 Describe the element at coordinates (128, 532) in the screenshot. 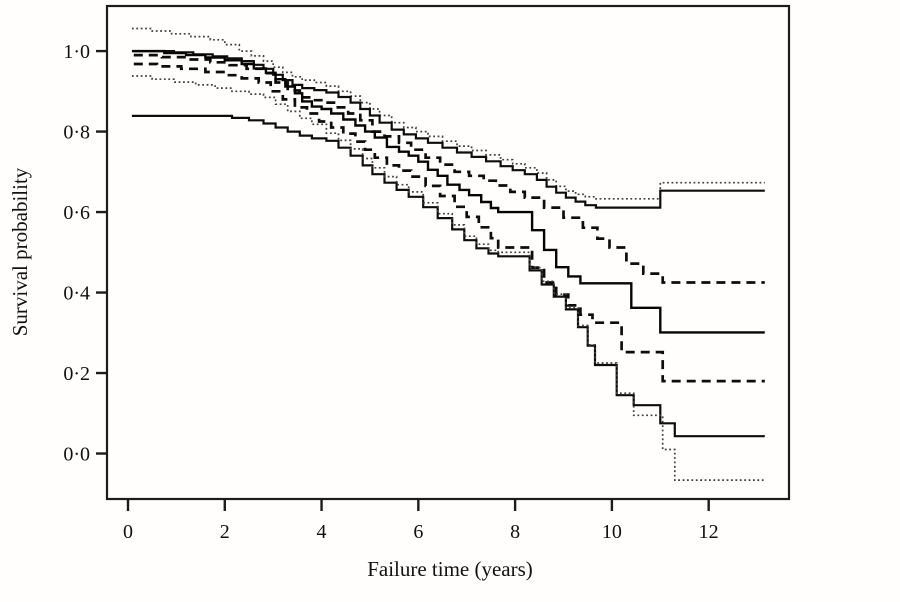

I see `x-tick-label: 0` at that location.